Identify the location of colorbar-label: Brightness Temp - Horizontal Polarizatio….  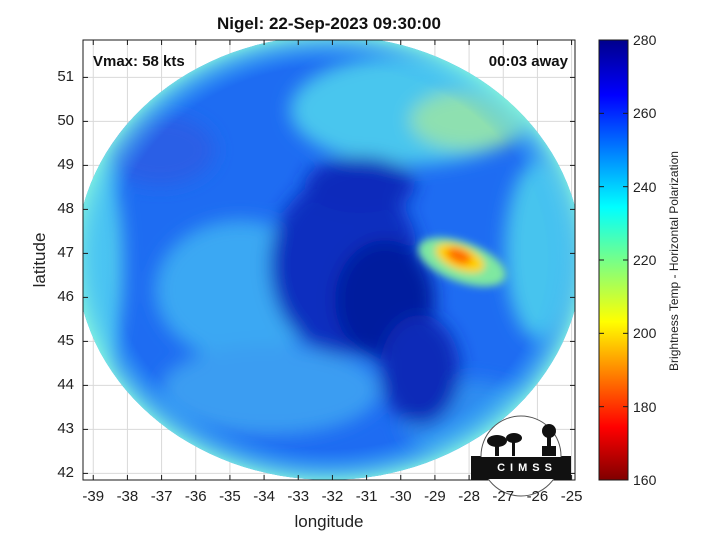
(674, 261).